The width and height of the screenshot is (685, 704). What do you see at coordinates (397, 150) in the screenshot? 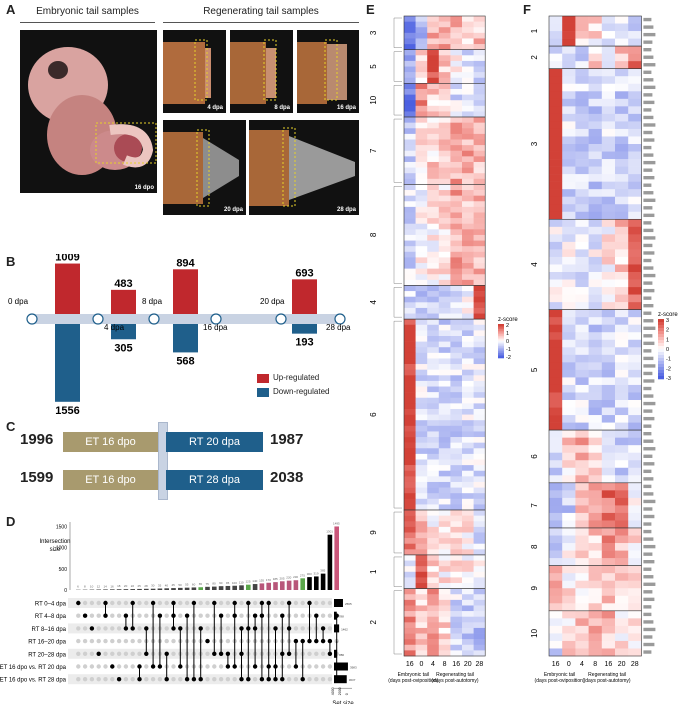
I see `dendrogram-branch` at bounding box center [397, 150].